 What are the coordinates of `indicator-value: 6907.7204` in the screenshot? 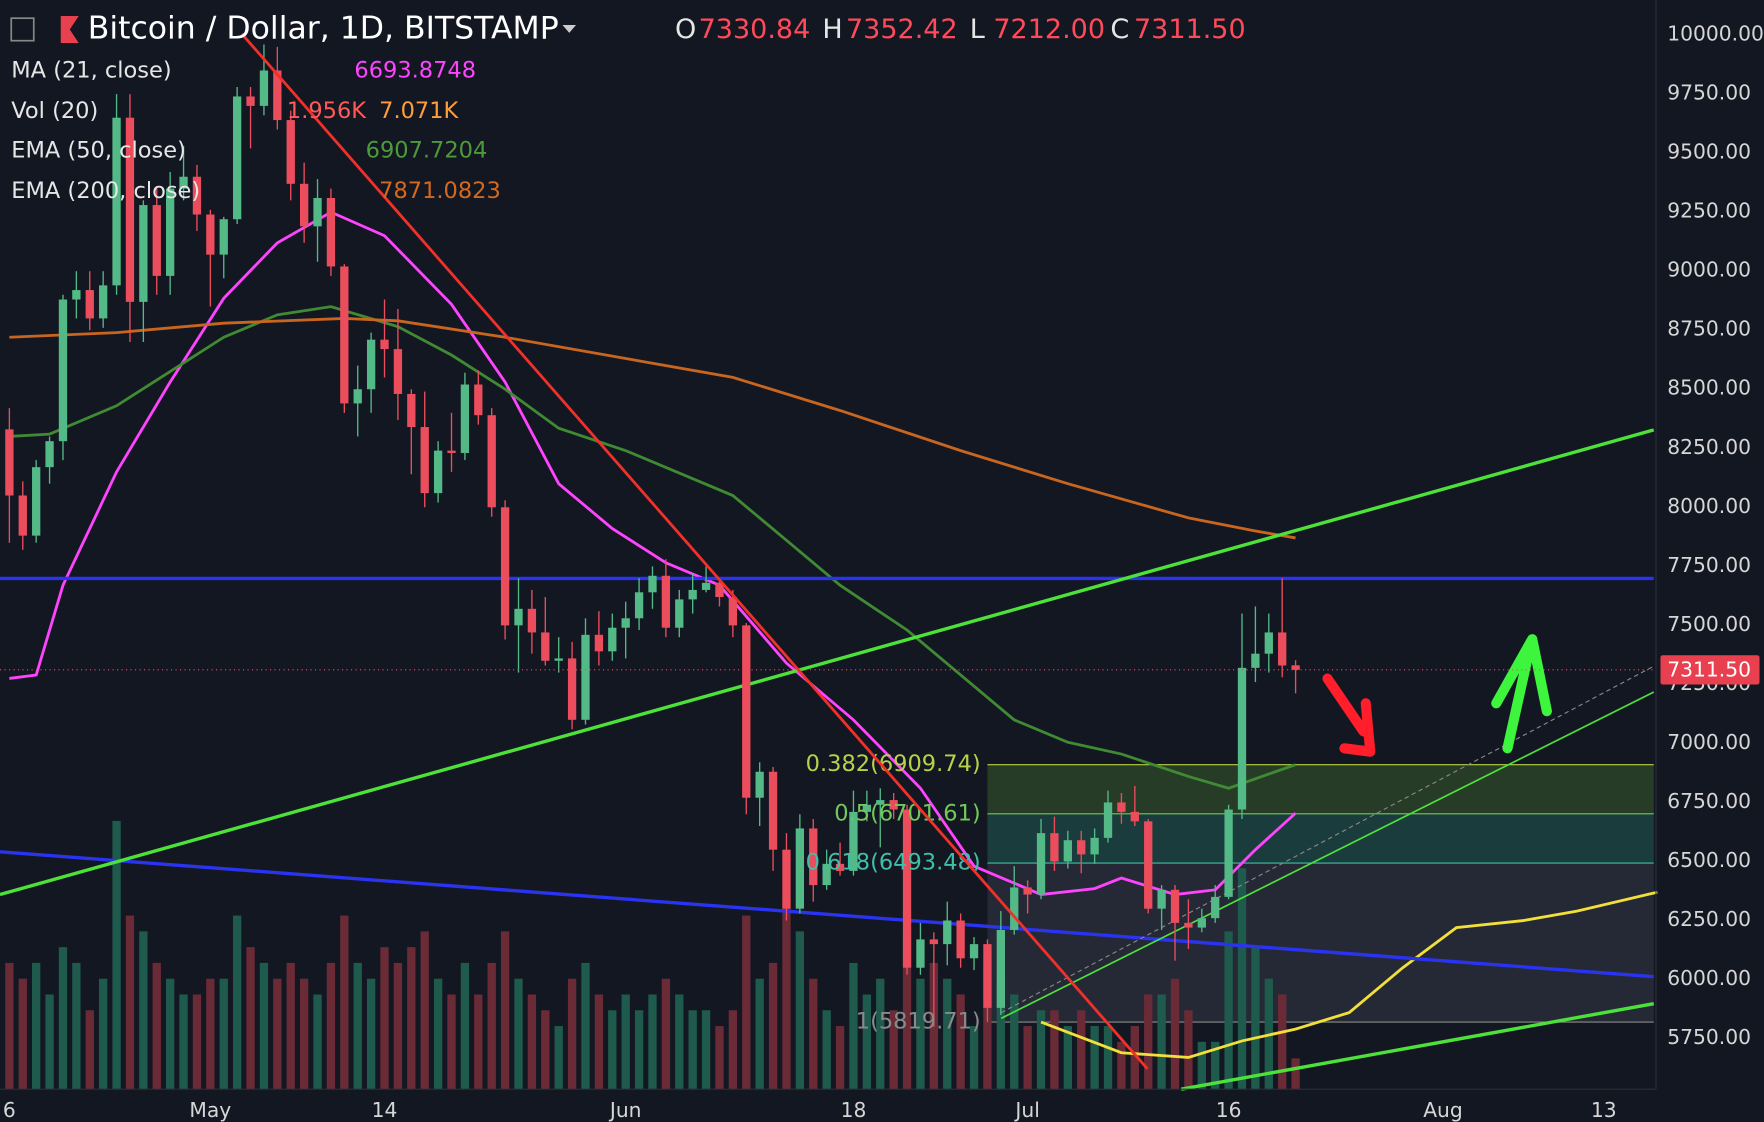 It's located at (427, 150).